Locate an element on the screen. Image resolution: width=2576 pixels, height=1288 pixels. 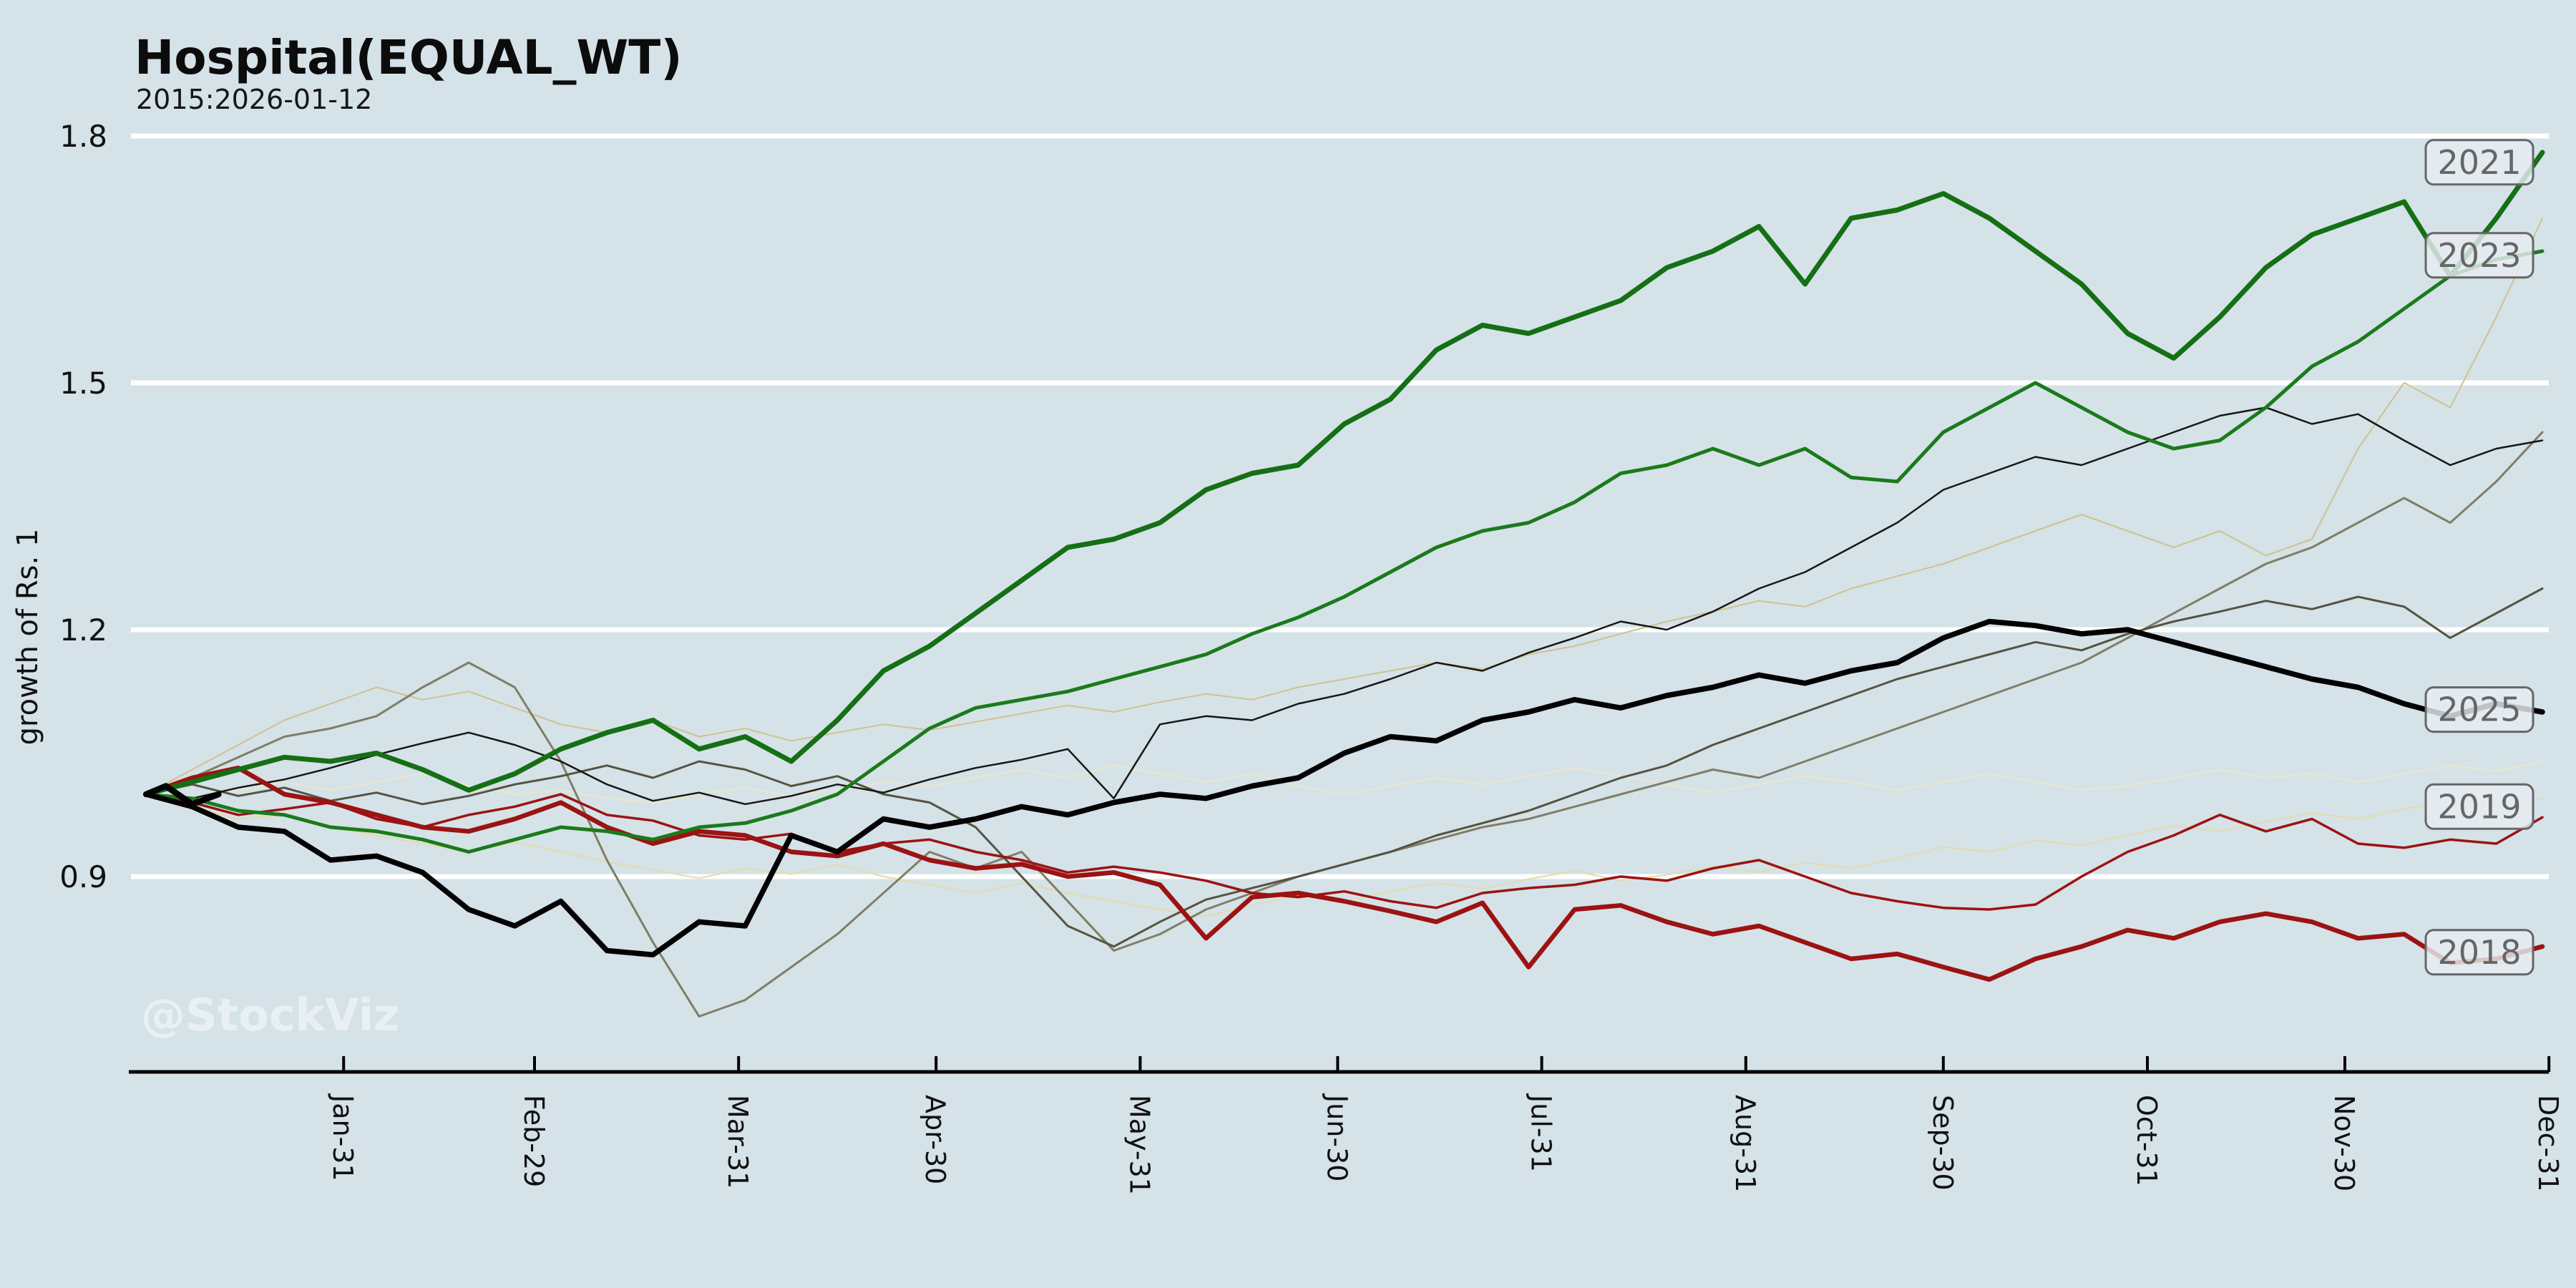
x-tick-label-Aug-31: Aug-31 is located at coordinates (1745, 1143).